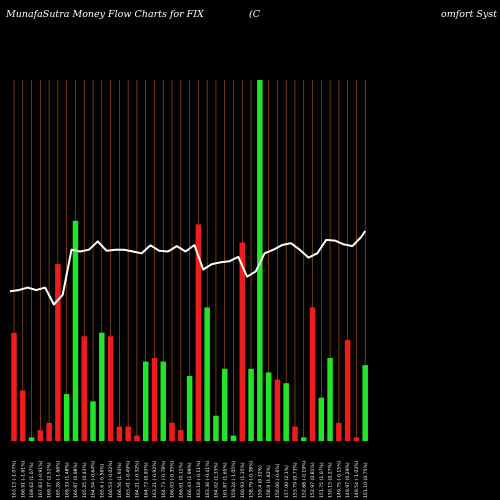  What do you see at coordinates (348, 480) in the screenshot?
I see `x-tick-label: 149.97 (0.29%)` at bounding box center [348, 480].